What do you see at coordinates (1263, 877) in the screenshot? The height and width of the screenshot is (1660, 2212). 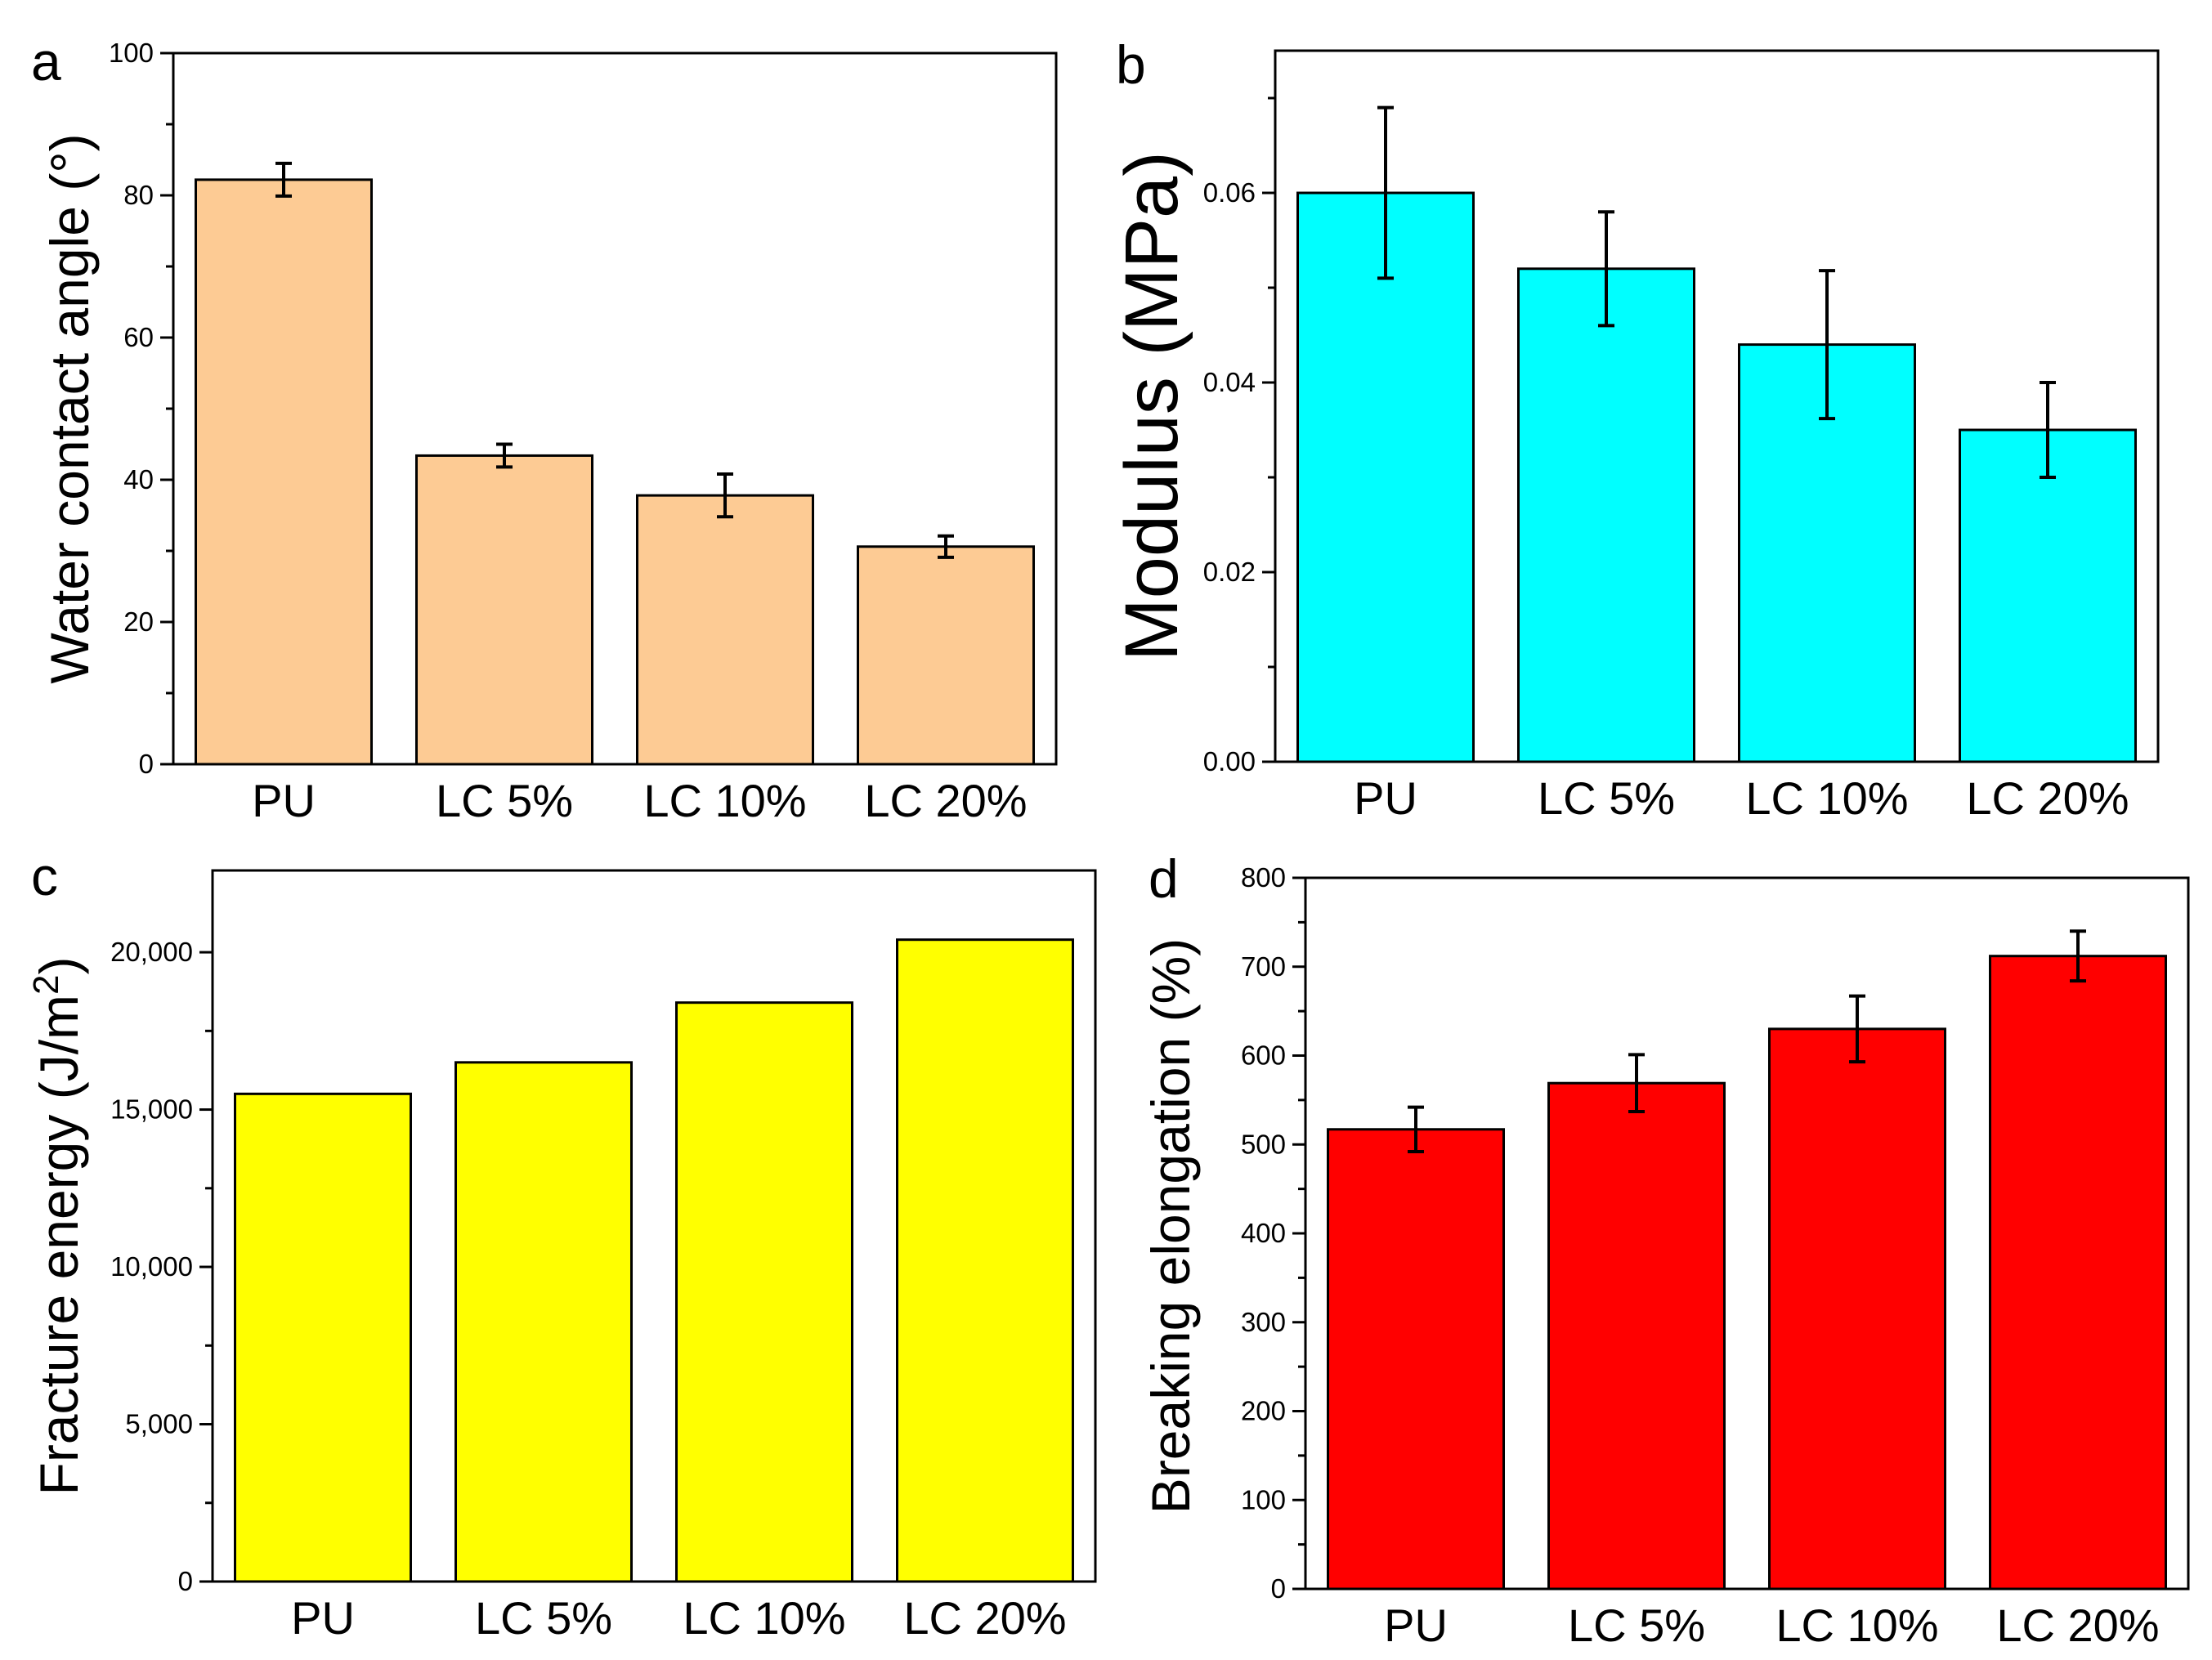 I see `panel-d-ytick-label-8: 800` at bounding box center [1263, 877].